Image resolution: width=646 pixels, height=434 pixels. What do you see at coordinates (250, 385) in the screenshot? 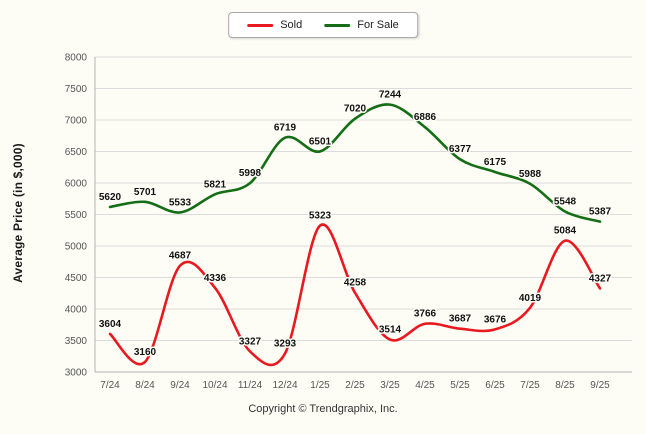
I see `x-tick-label: 11/24` at bounding box center [250, 385].